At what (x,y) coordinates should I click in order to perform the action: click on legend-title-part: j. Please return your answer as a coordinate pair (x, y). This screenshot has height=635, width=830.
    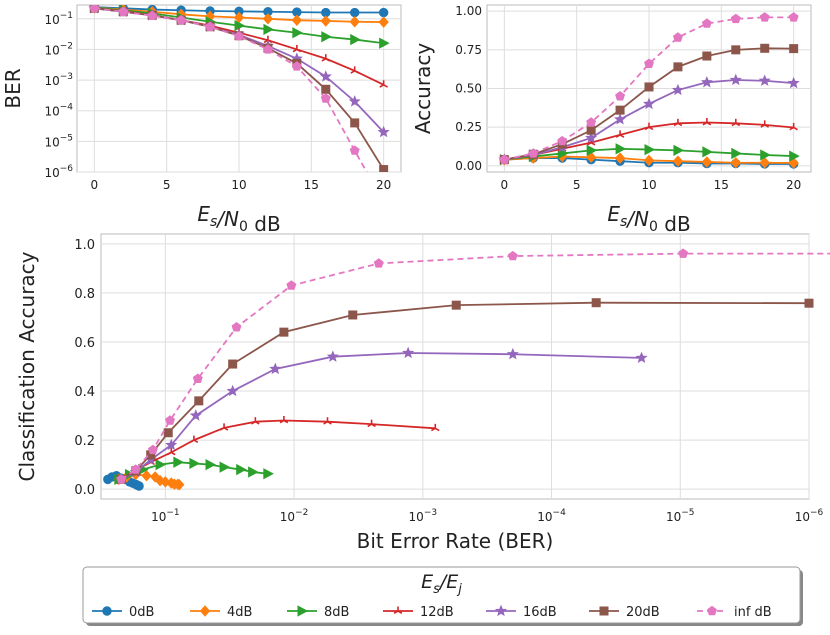
    Looking at the image, I should click on (459, 589).